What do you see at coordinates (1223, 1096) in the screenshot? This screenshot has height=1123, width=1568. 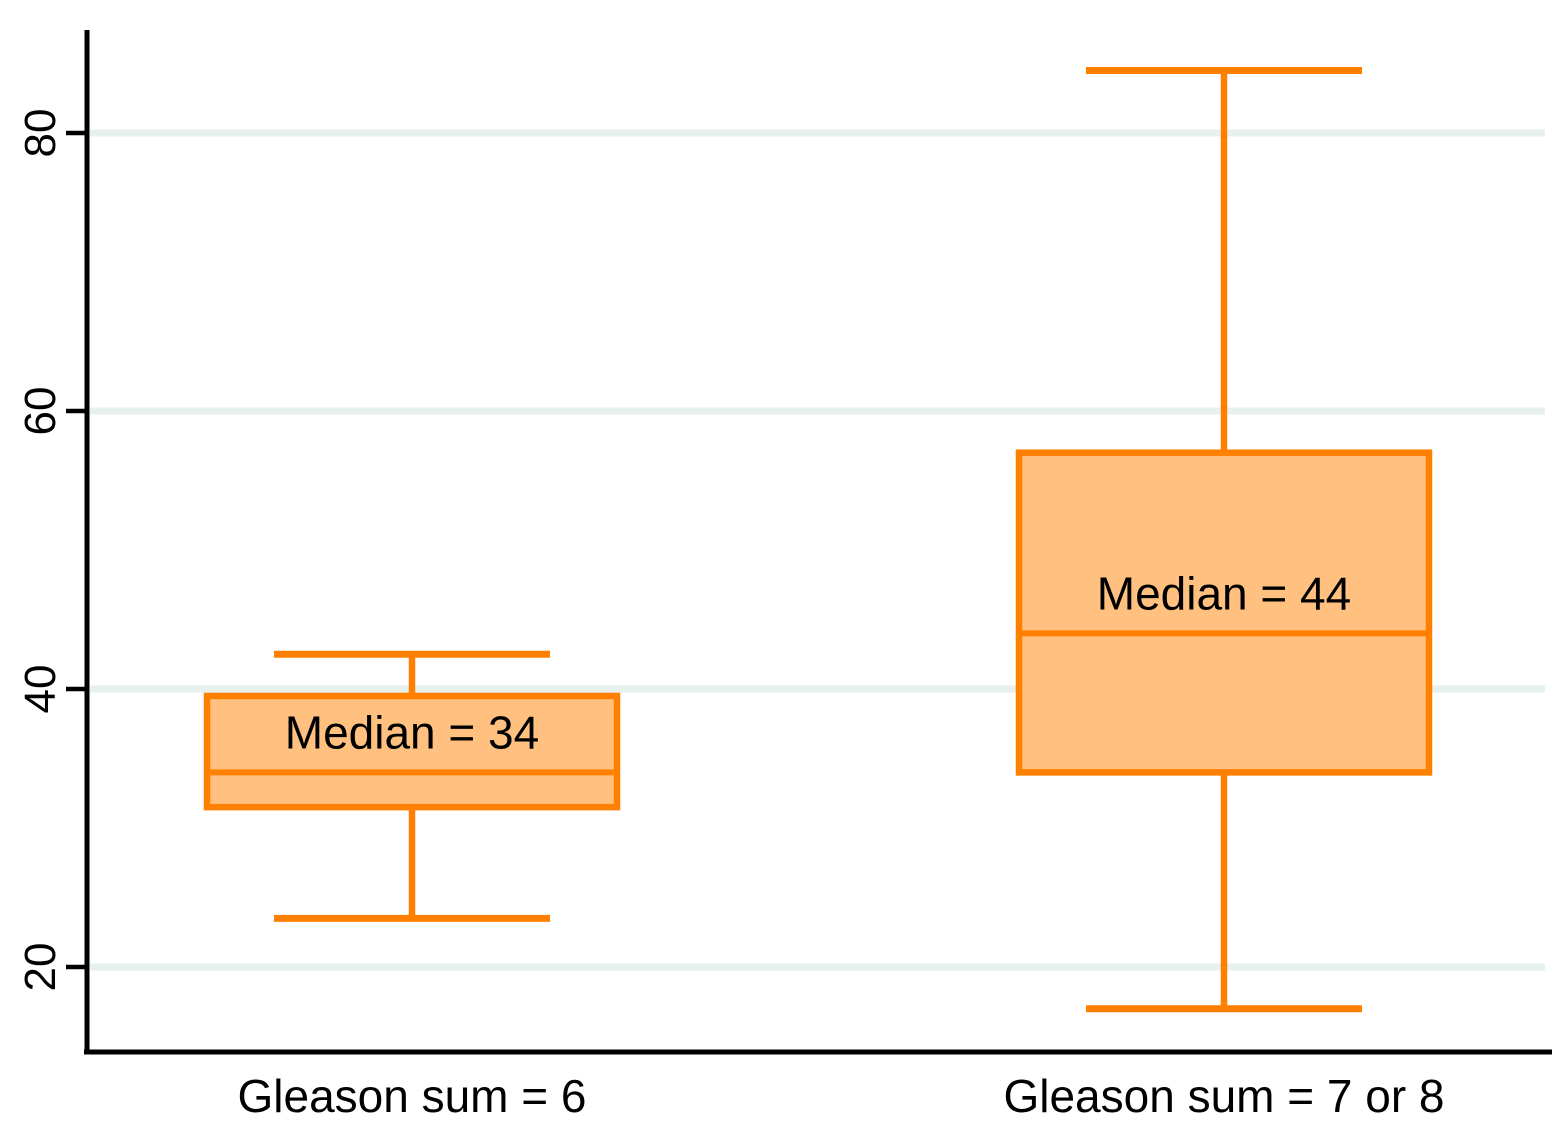 I see `category-label: Gleason sum = 7 or 8` at bounding box center [1223, 1096].